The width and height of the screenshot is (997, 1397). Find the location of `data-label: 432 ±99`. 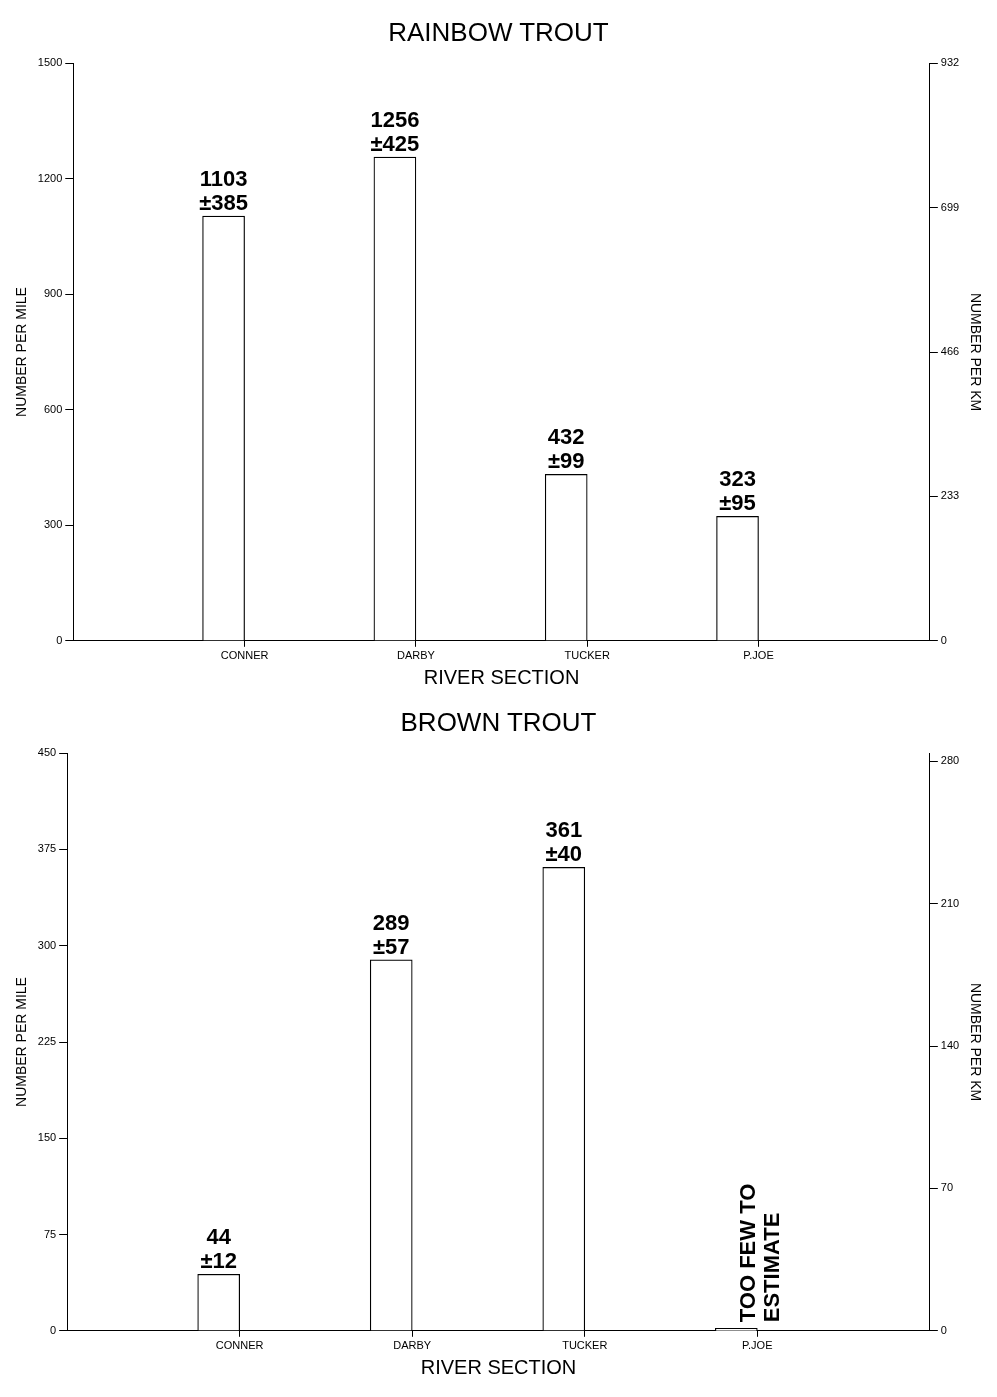

data-label: 432 ±99 is located at coordinates (566, 449).